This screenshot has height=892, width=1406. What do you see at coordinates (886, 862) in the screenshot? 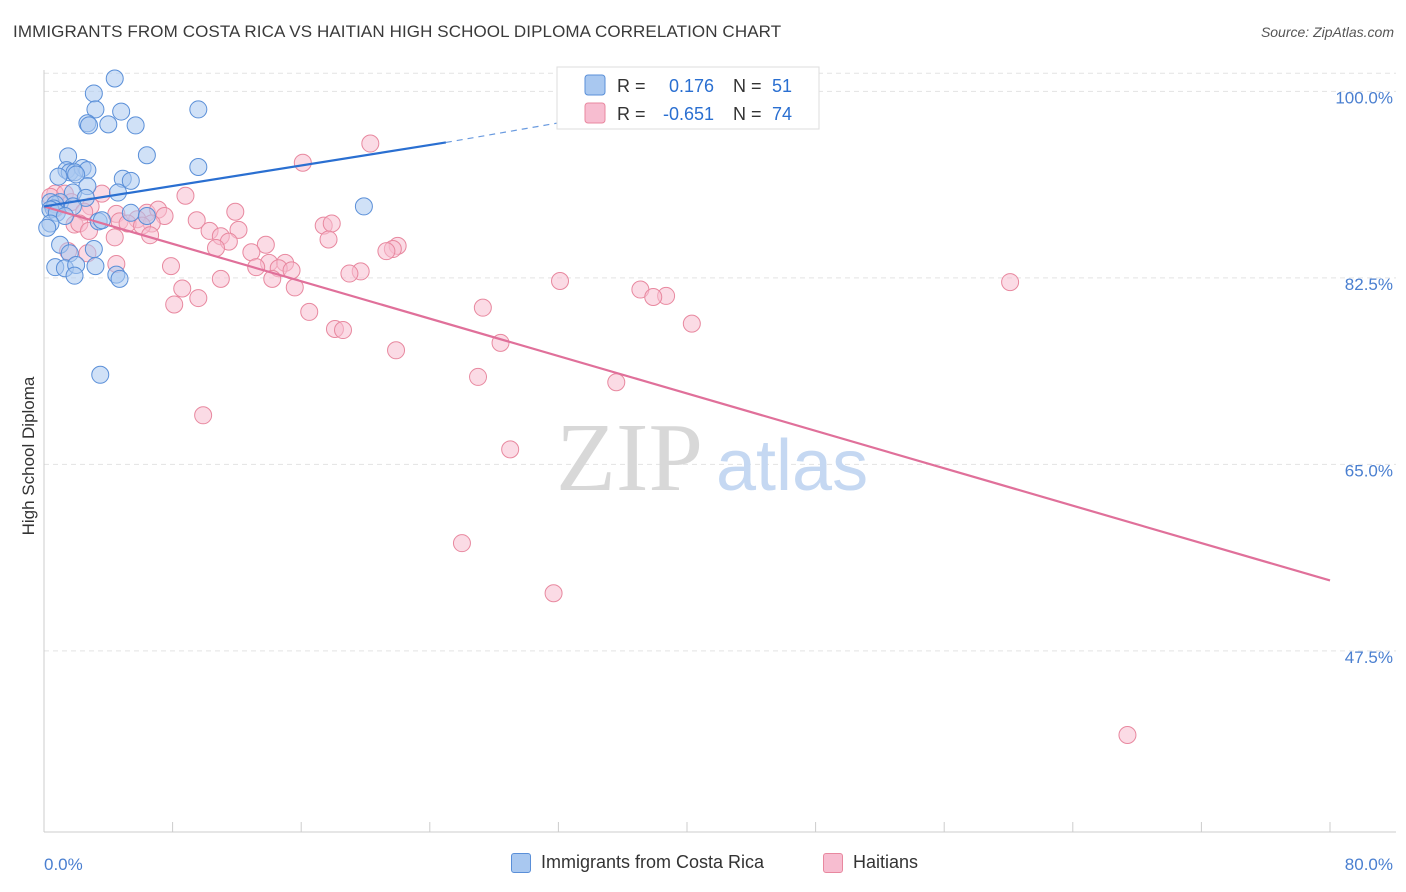
I see `legend-label-haitians: Haitians` at bounding box center [886, 862].